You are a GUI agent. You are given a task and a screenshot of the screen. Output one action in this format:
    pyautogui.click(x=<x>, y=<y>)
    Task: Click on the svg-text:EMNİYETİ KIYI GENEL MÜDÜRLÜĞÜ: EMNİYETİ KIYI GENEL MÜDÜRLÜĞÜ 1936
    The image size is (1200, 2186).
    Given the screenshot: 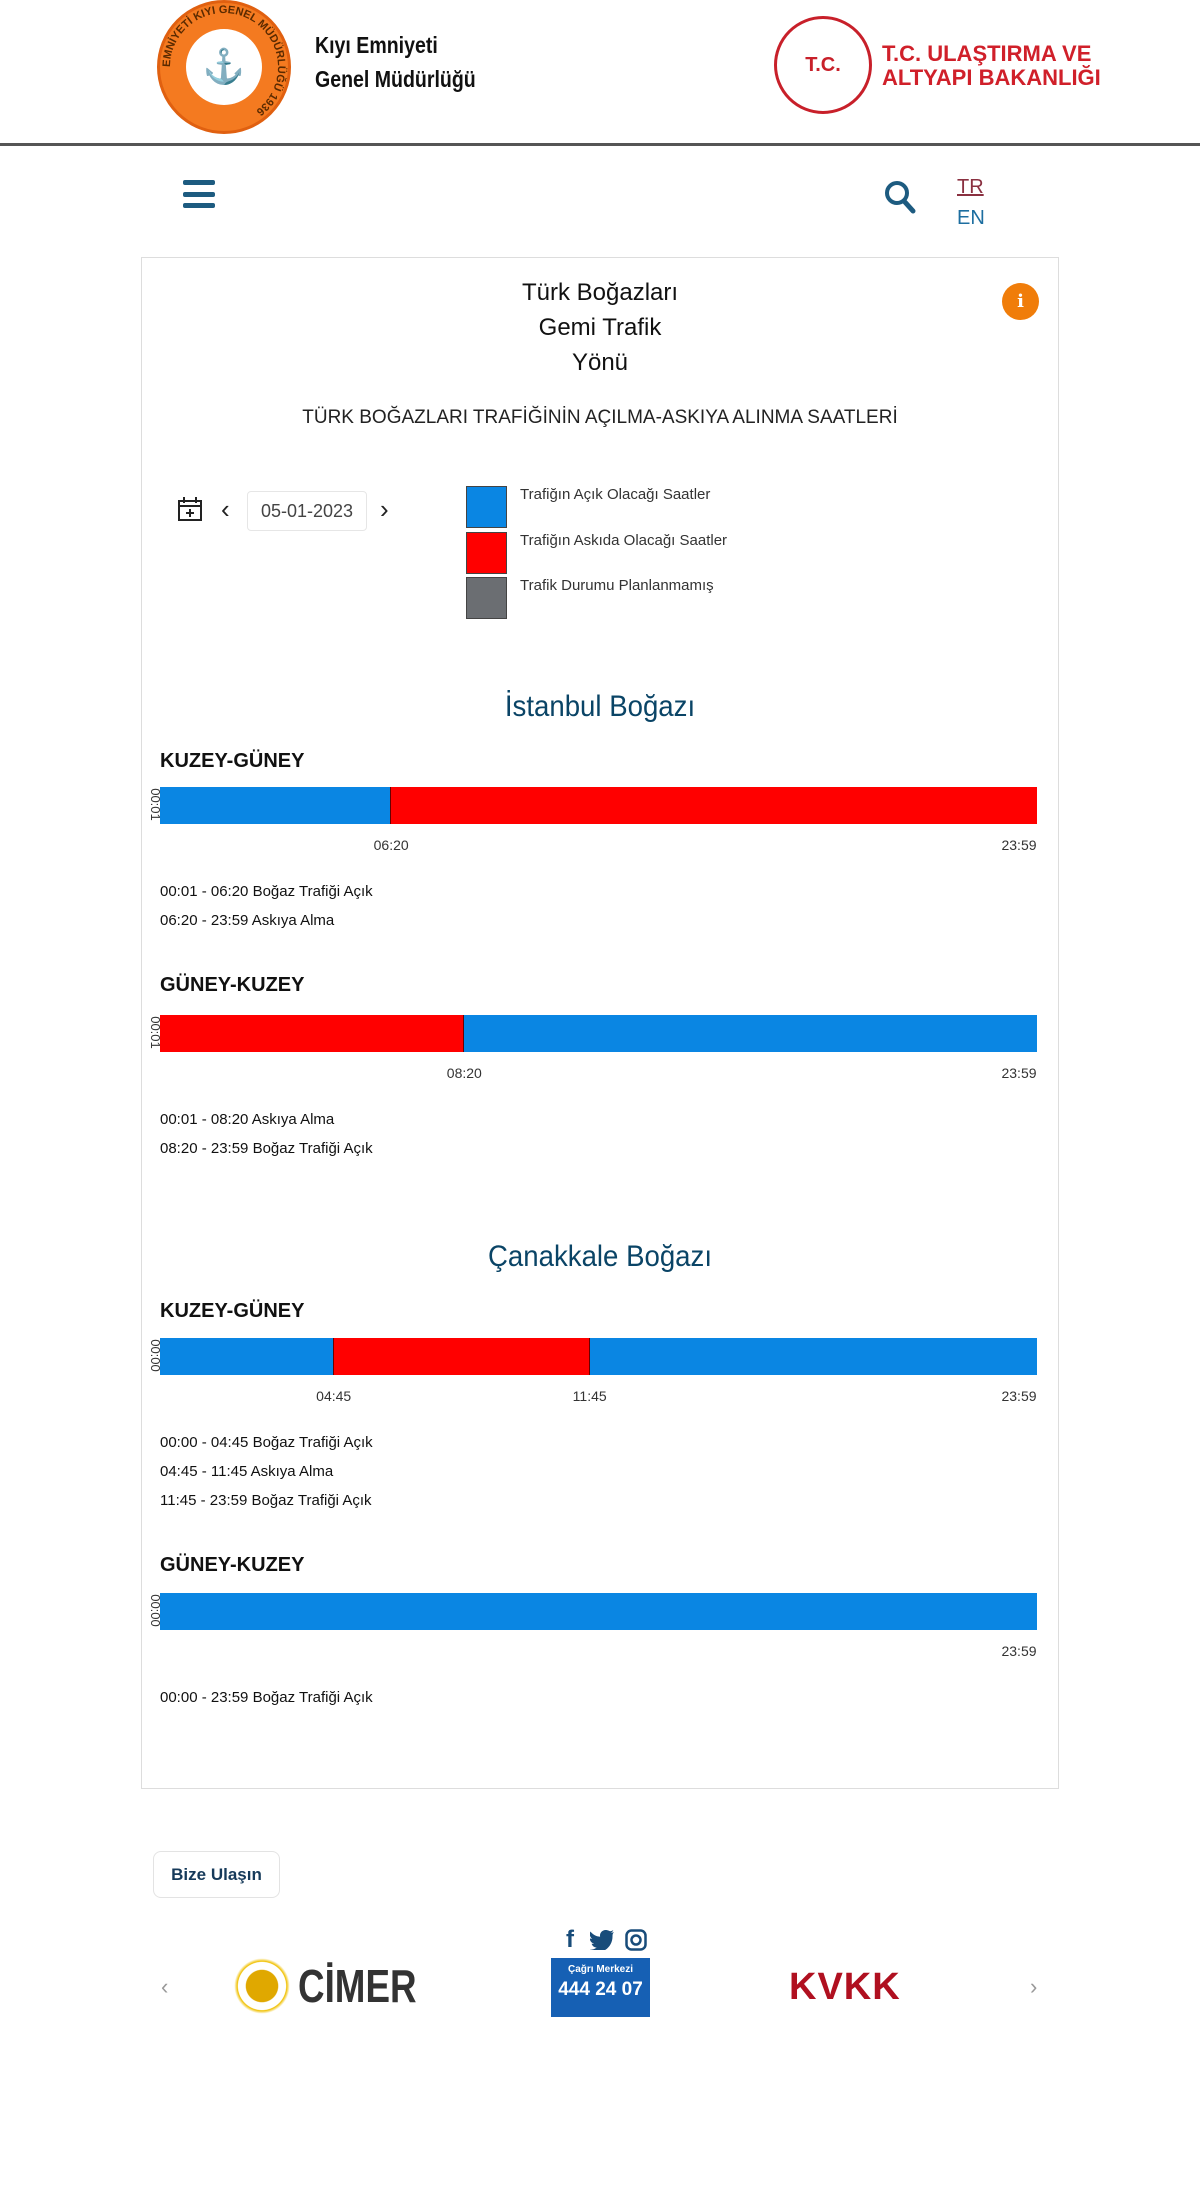 What is the action you would take?
    pyautogui.click(x=224, y=61)
    